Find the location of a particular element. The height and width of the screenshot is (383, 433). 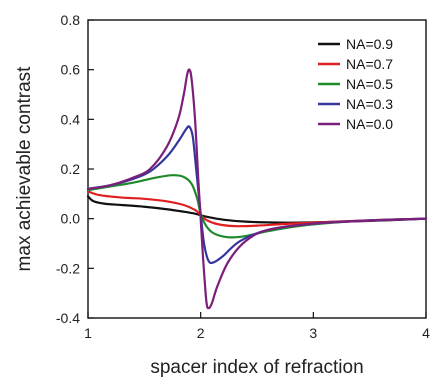

legend-label: NA=0.3 is located at coordinates (369, 104).